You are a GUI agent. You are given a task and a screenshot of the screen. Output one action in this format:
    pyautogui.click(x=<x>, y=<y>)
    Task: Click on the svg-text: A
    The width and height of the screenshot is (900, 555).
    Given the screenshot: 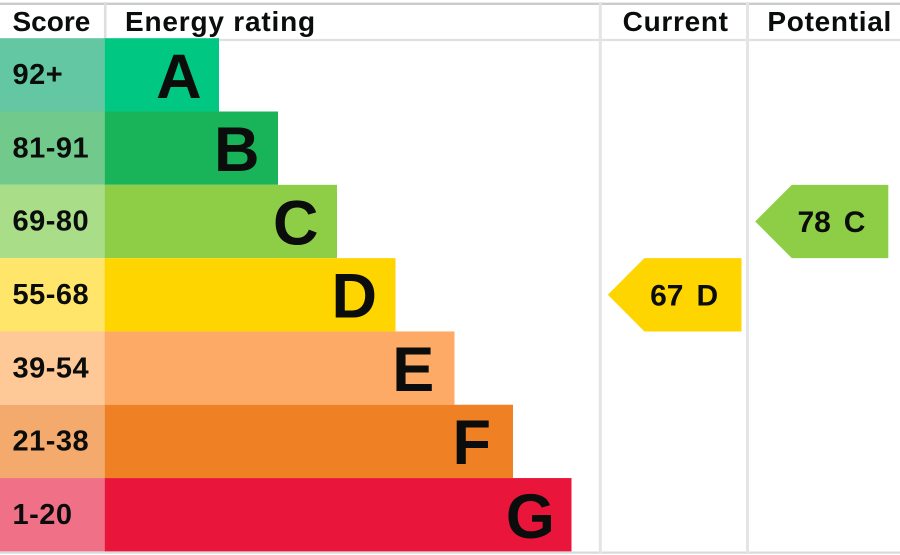 What is the action you would take?
    pyautogui.click(x=179, y=77)
    